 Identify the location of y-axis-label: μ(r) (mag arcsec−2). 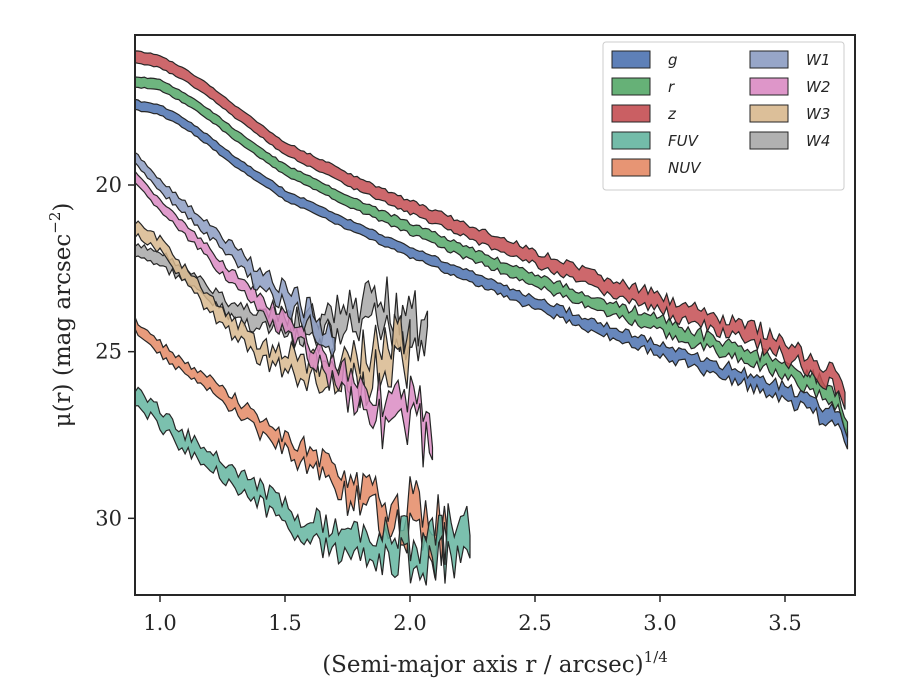
(61, 315).